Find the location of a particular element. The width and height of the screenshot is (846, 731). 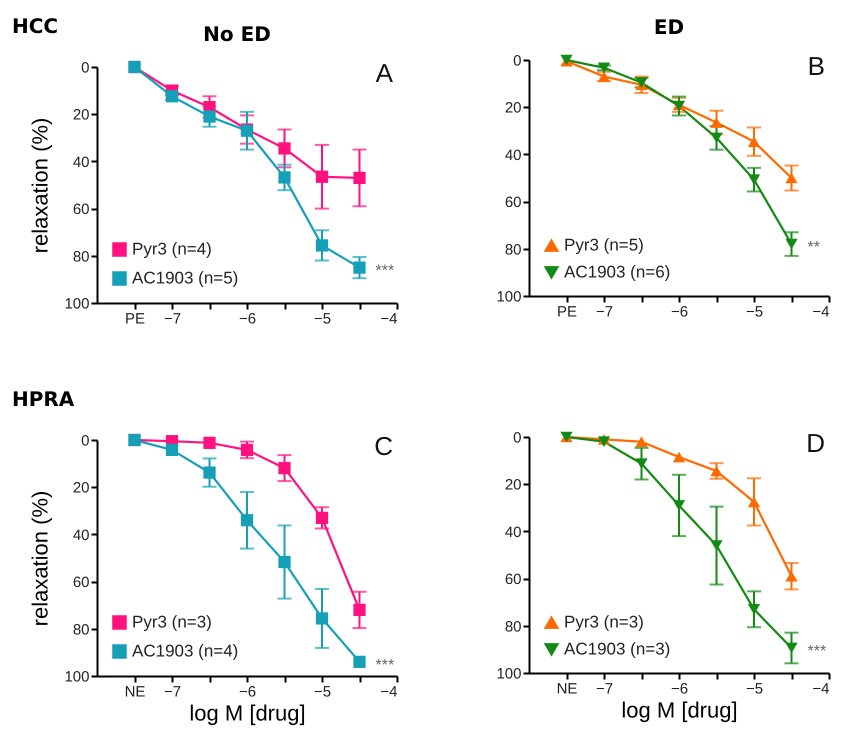

legend-label: Pyr3 (n=5) is located at coordinates (604, 245).